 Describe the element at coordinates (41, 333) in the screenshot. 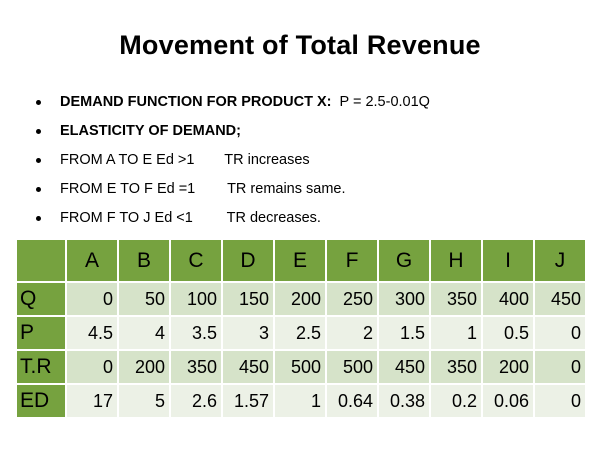

I see `row-header: P` at that location.